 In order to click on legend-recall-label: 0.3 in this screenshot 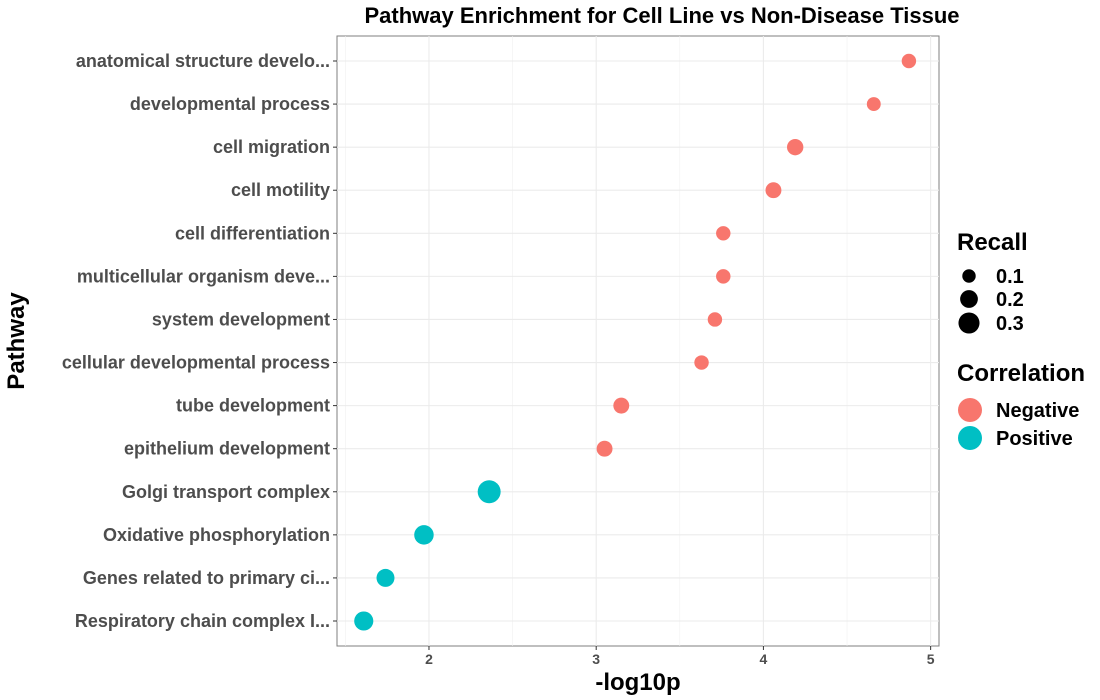, I will do `click(1010, 324)`.